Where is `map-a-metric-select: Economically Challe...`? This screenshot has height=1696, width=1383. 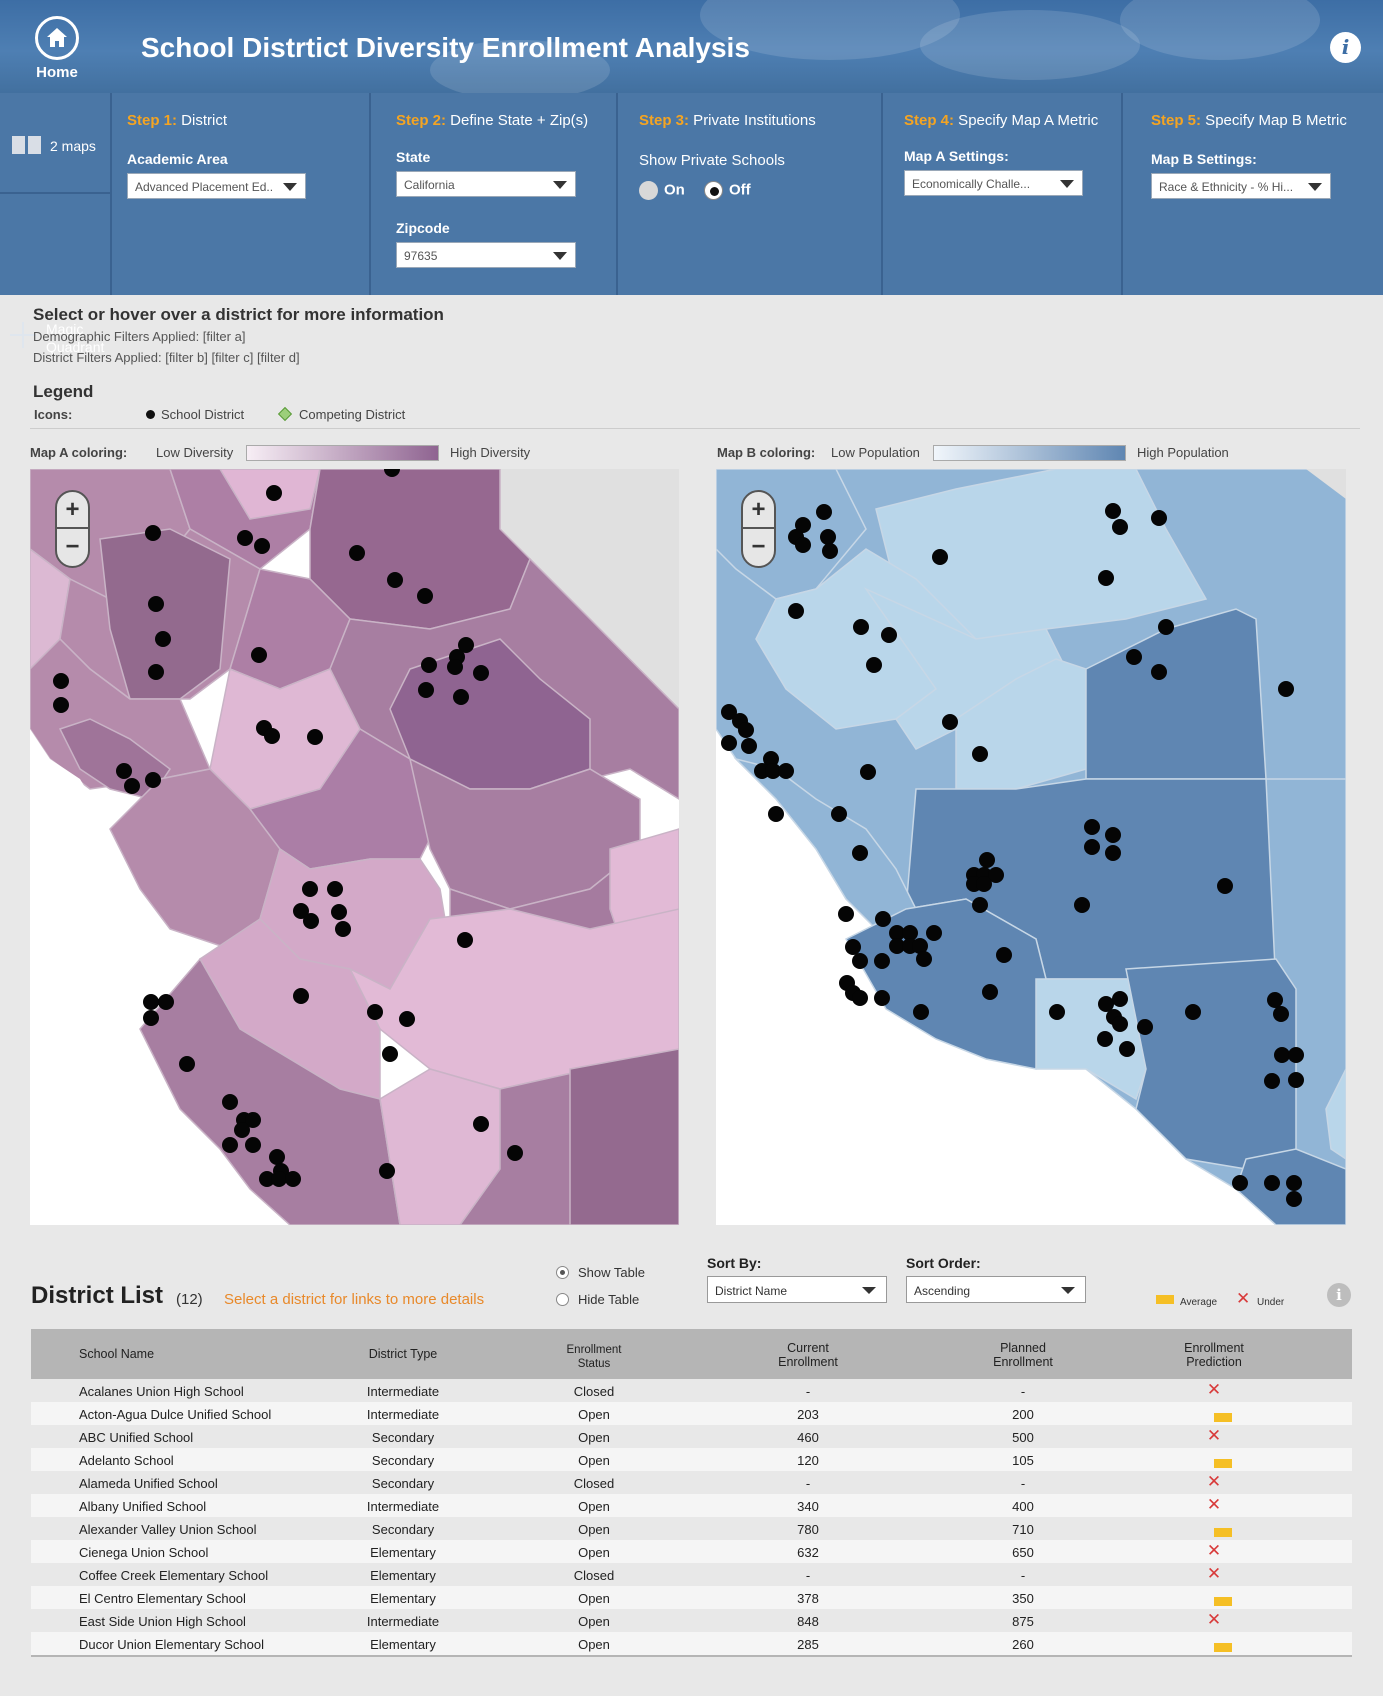 map-a-metric-select: Economically Challe... is located at coordinates (993, 183).